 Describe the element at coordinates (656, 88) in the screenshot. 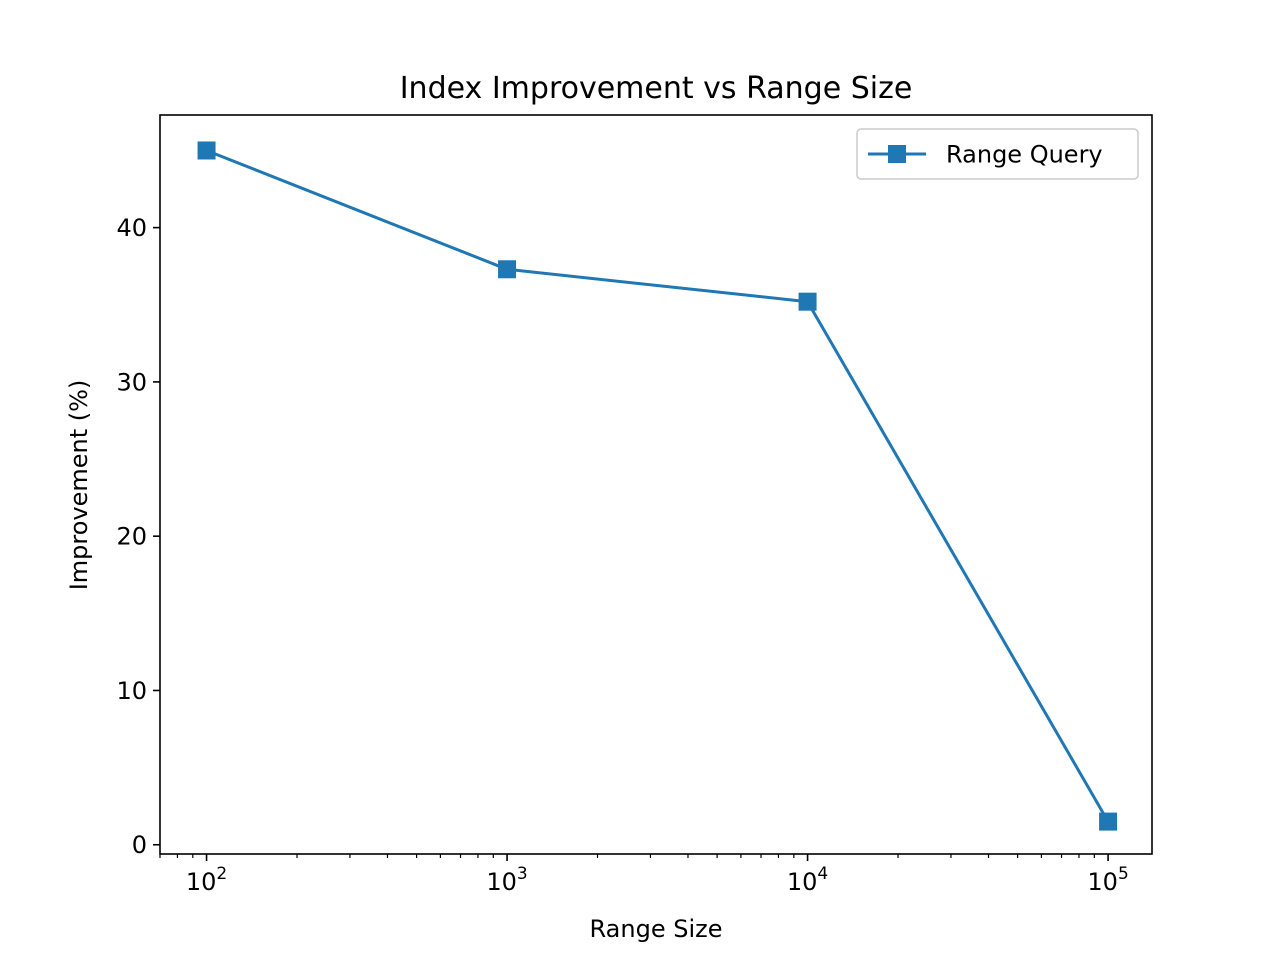

I see `chart-title: Index Improvement vs Range Size` at that location.